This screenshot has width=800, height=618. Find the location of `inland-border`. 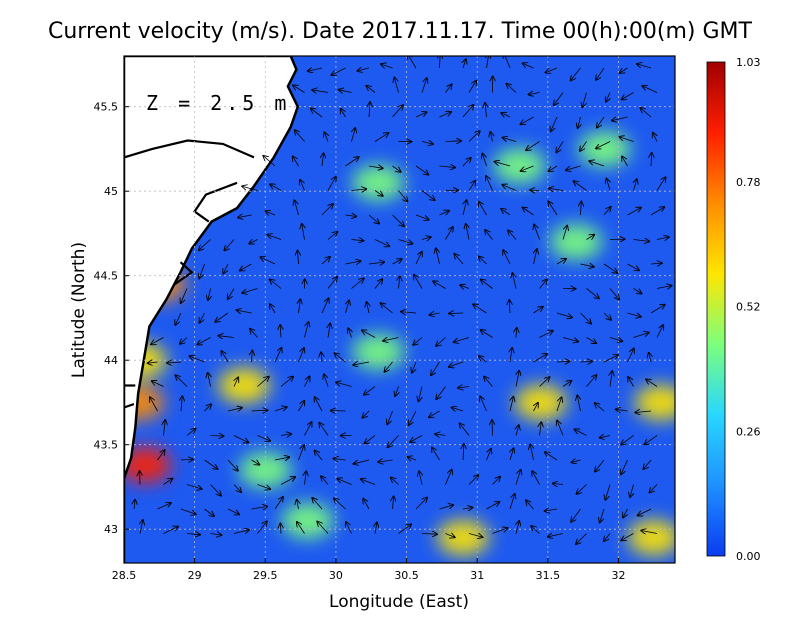

inland-border is located at coordinates (189, 149).